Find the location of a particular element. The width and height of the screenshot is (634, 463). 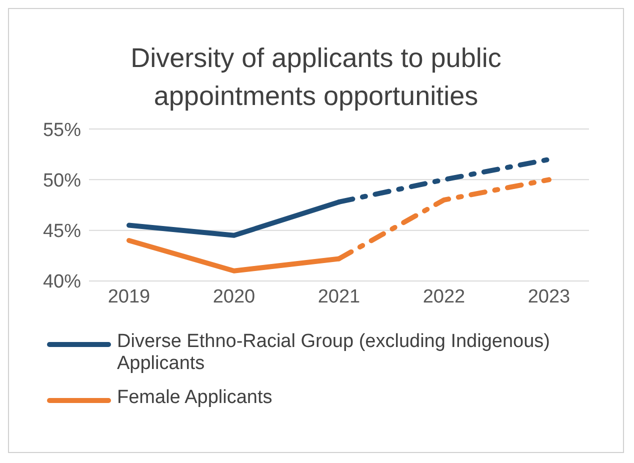

legend-label: Diverse Ethno-Racial Group (excluding Indigenous) Applicants is located at coordinates (334, 353).